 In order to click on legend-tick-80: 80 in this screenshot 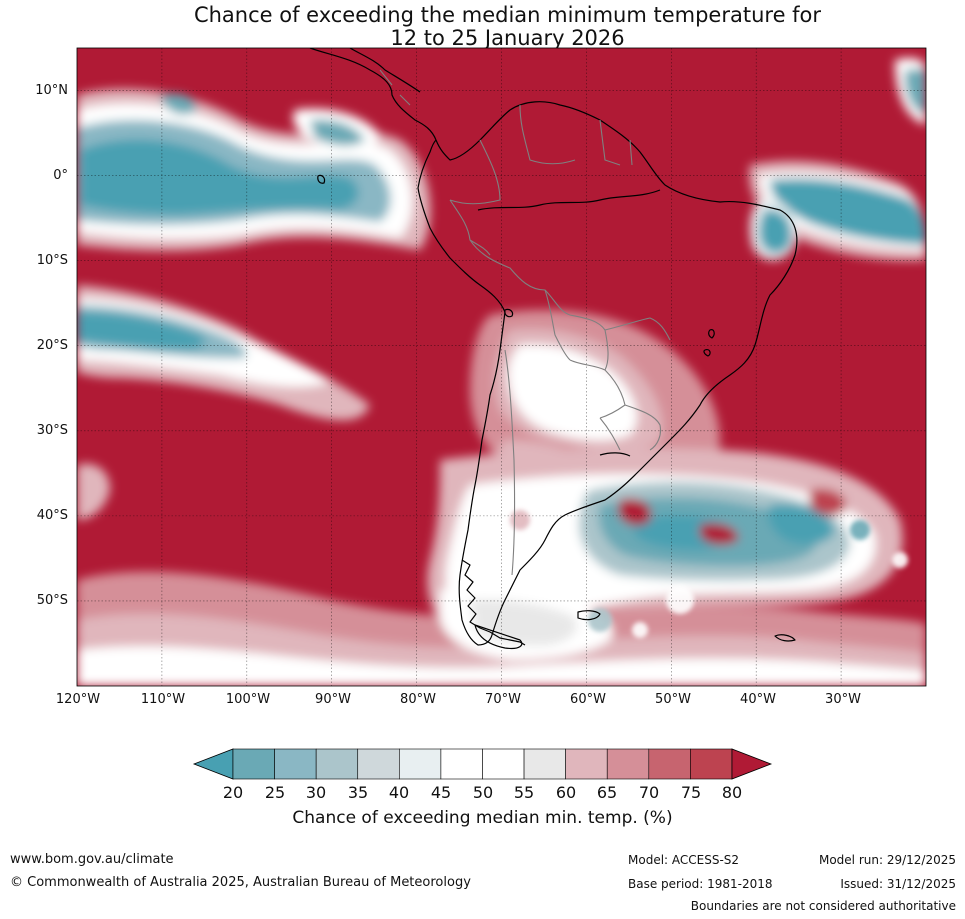, I will do `click(732, 792)`.